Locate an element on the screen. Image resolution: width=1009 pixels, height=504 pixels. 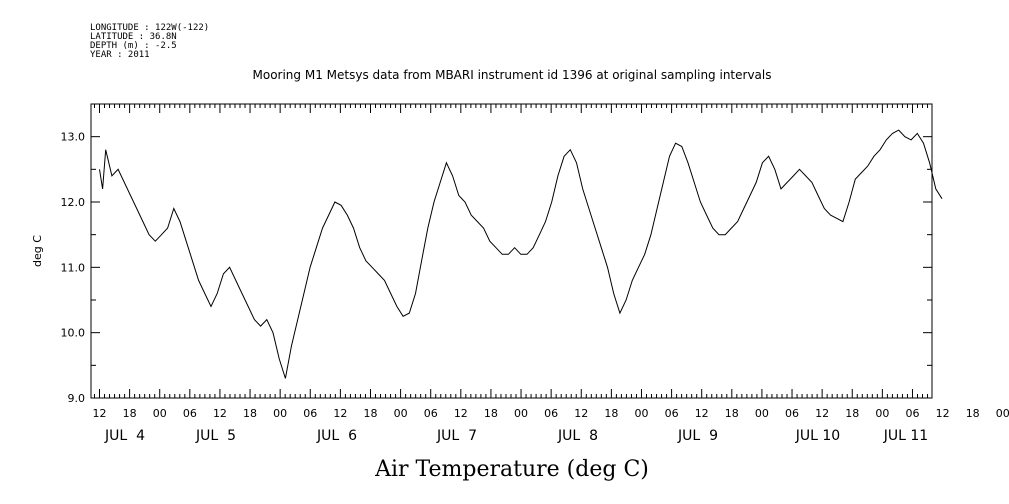
x-day-label: JUL 10 is located at coordinates (817, 436).